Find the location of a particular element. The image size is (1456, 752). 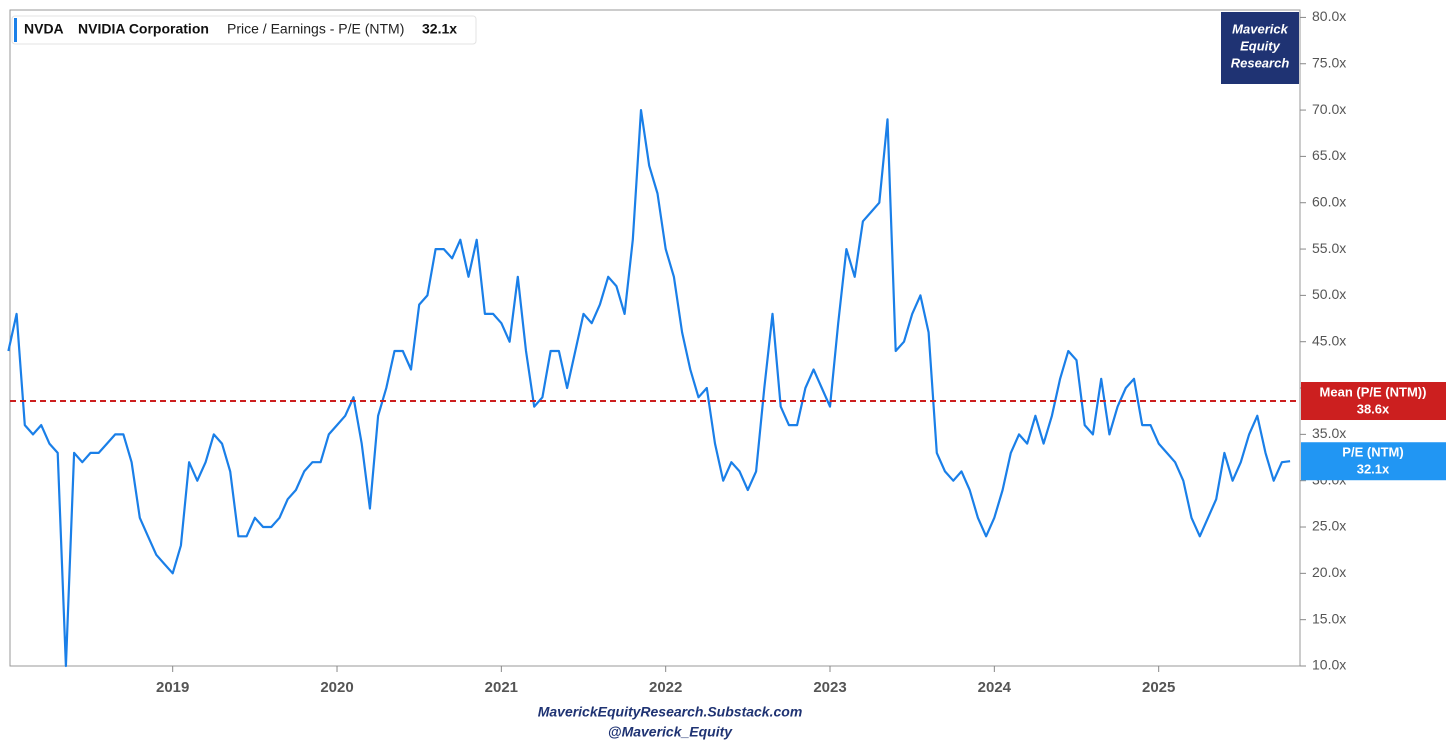

watermark: Equity is located at coordinates (1260, 45).